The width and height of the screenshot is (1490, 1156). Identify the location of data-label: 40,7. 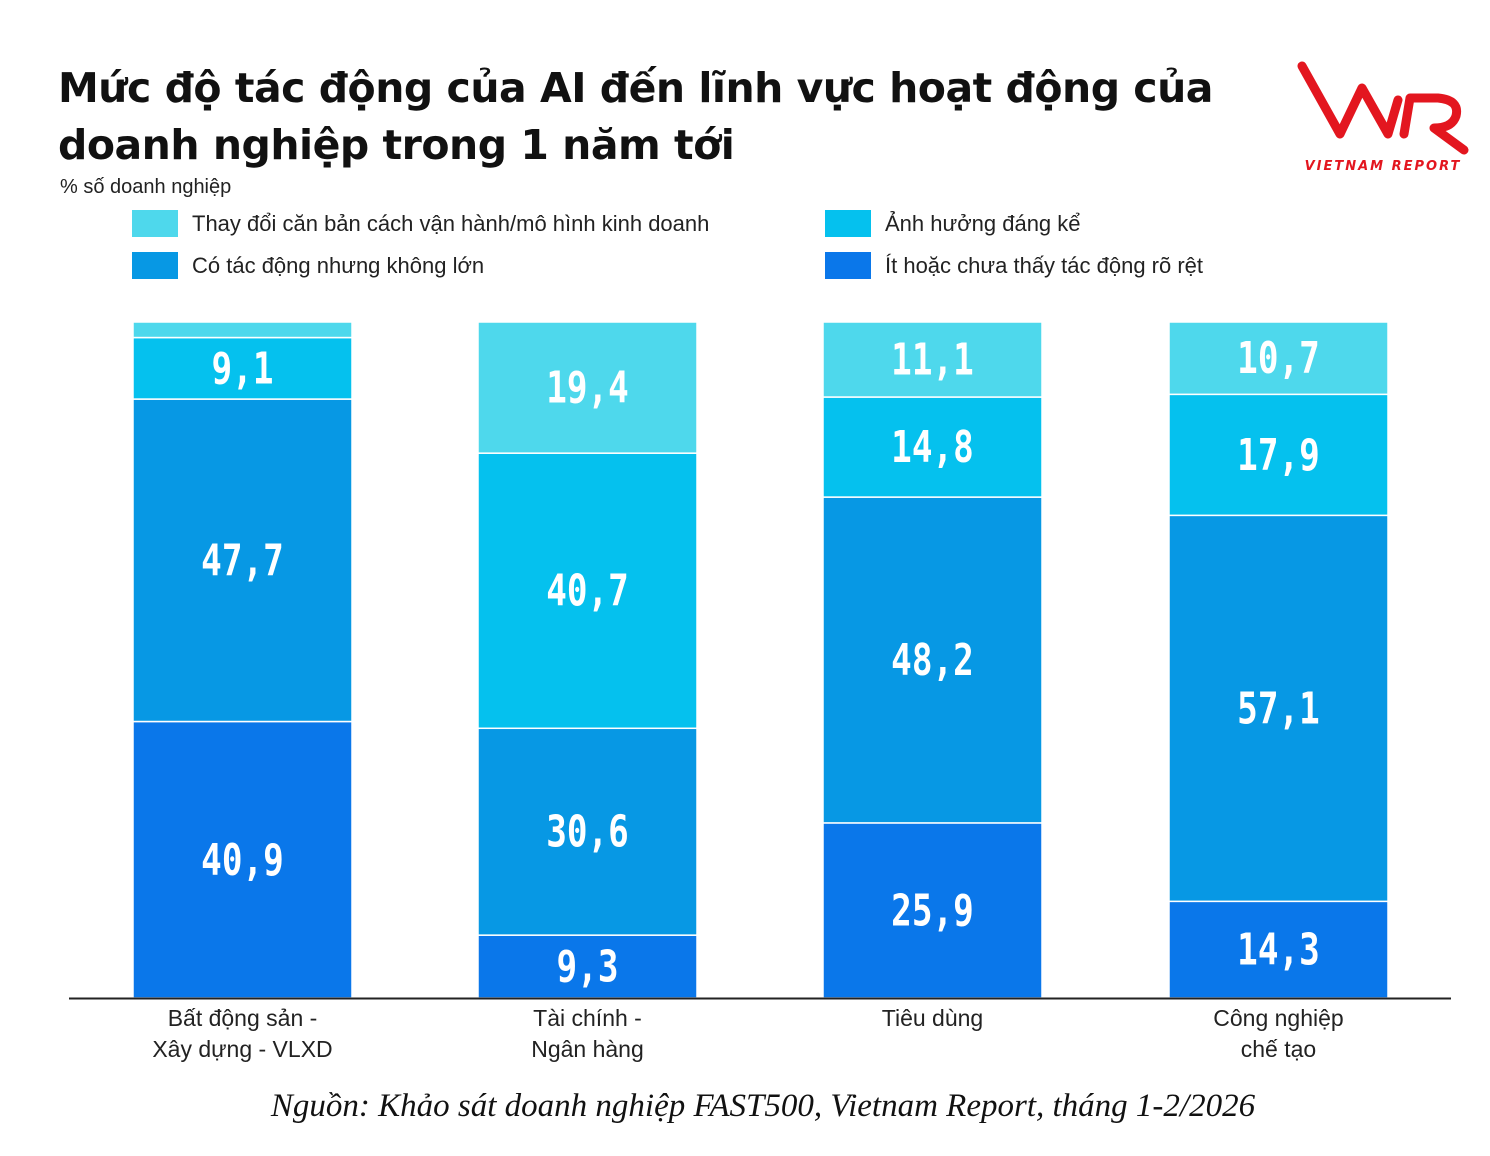
(587, 591).